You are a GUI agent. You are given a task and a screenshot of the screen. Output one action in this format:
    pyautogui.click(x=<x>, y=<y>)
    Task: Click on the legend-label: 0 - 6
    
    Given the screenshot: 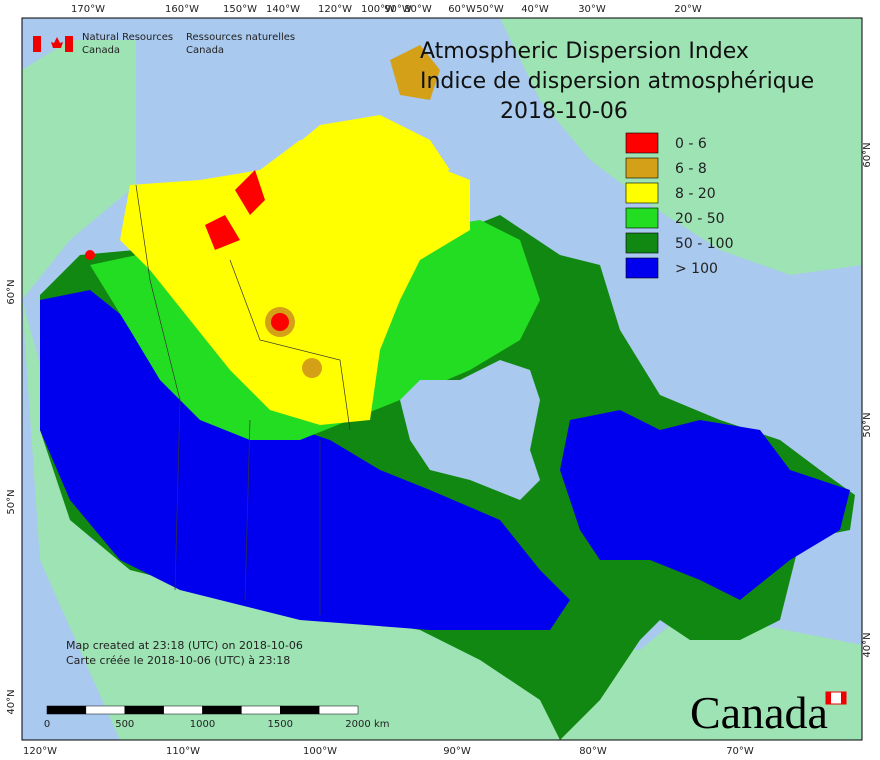 What is the action you would take?
    pyautogui.click(x=691, y=144)
    